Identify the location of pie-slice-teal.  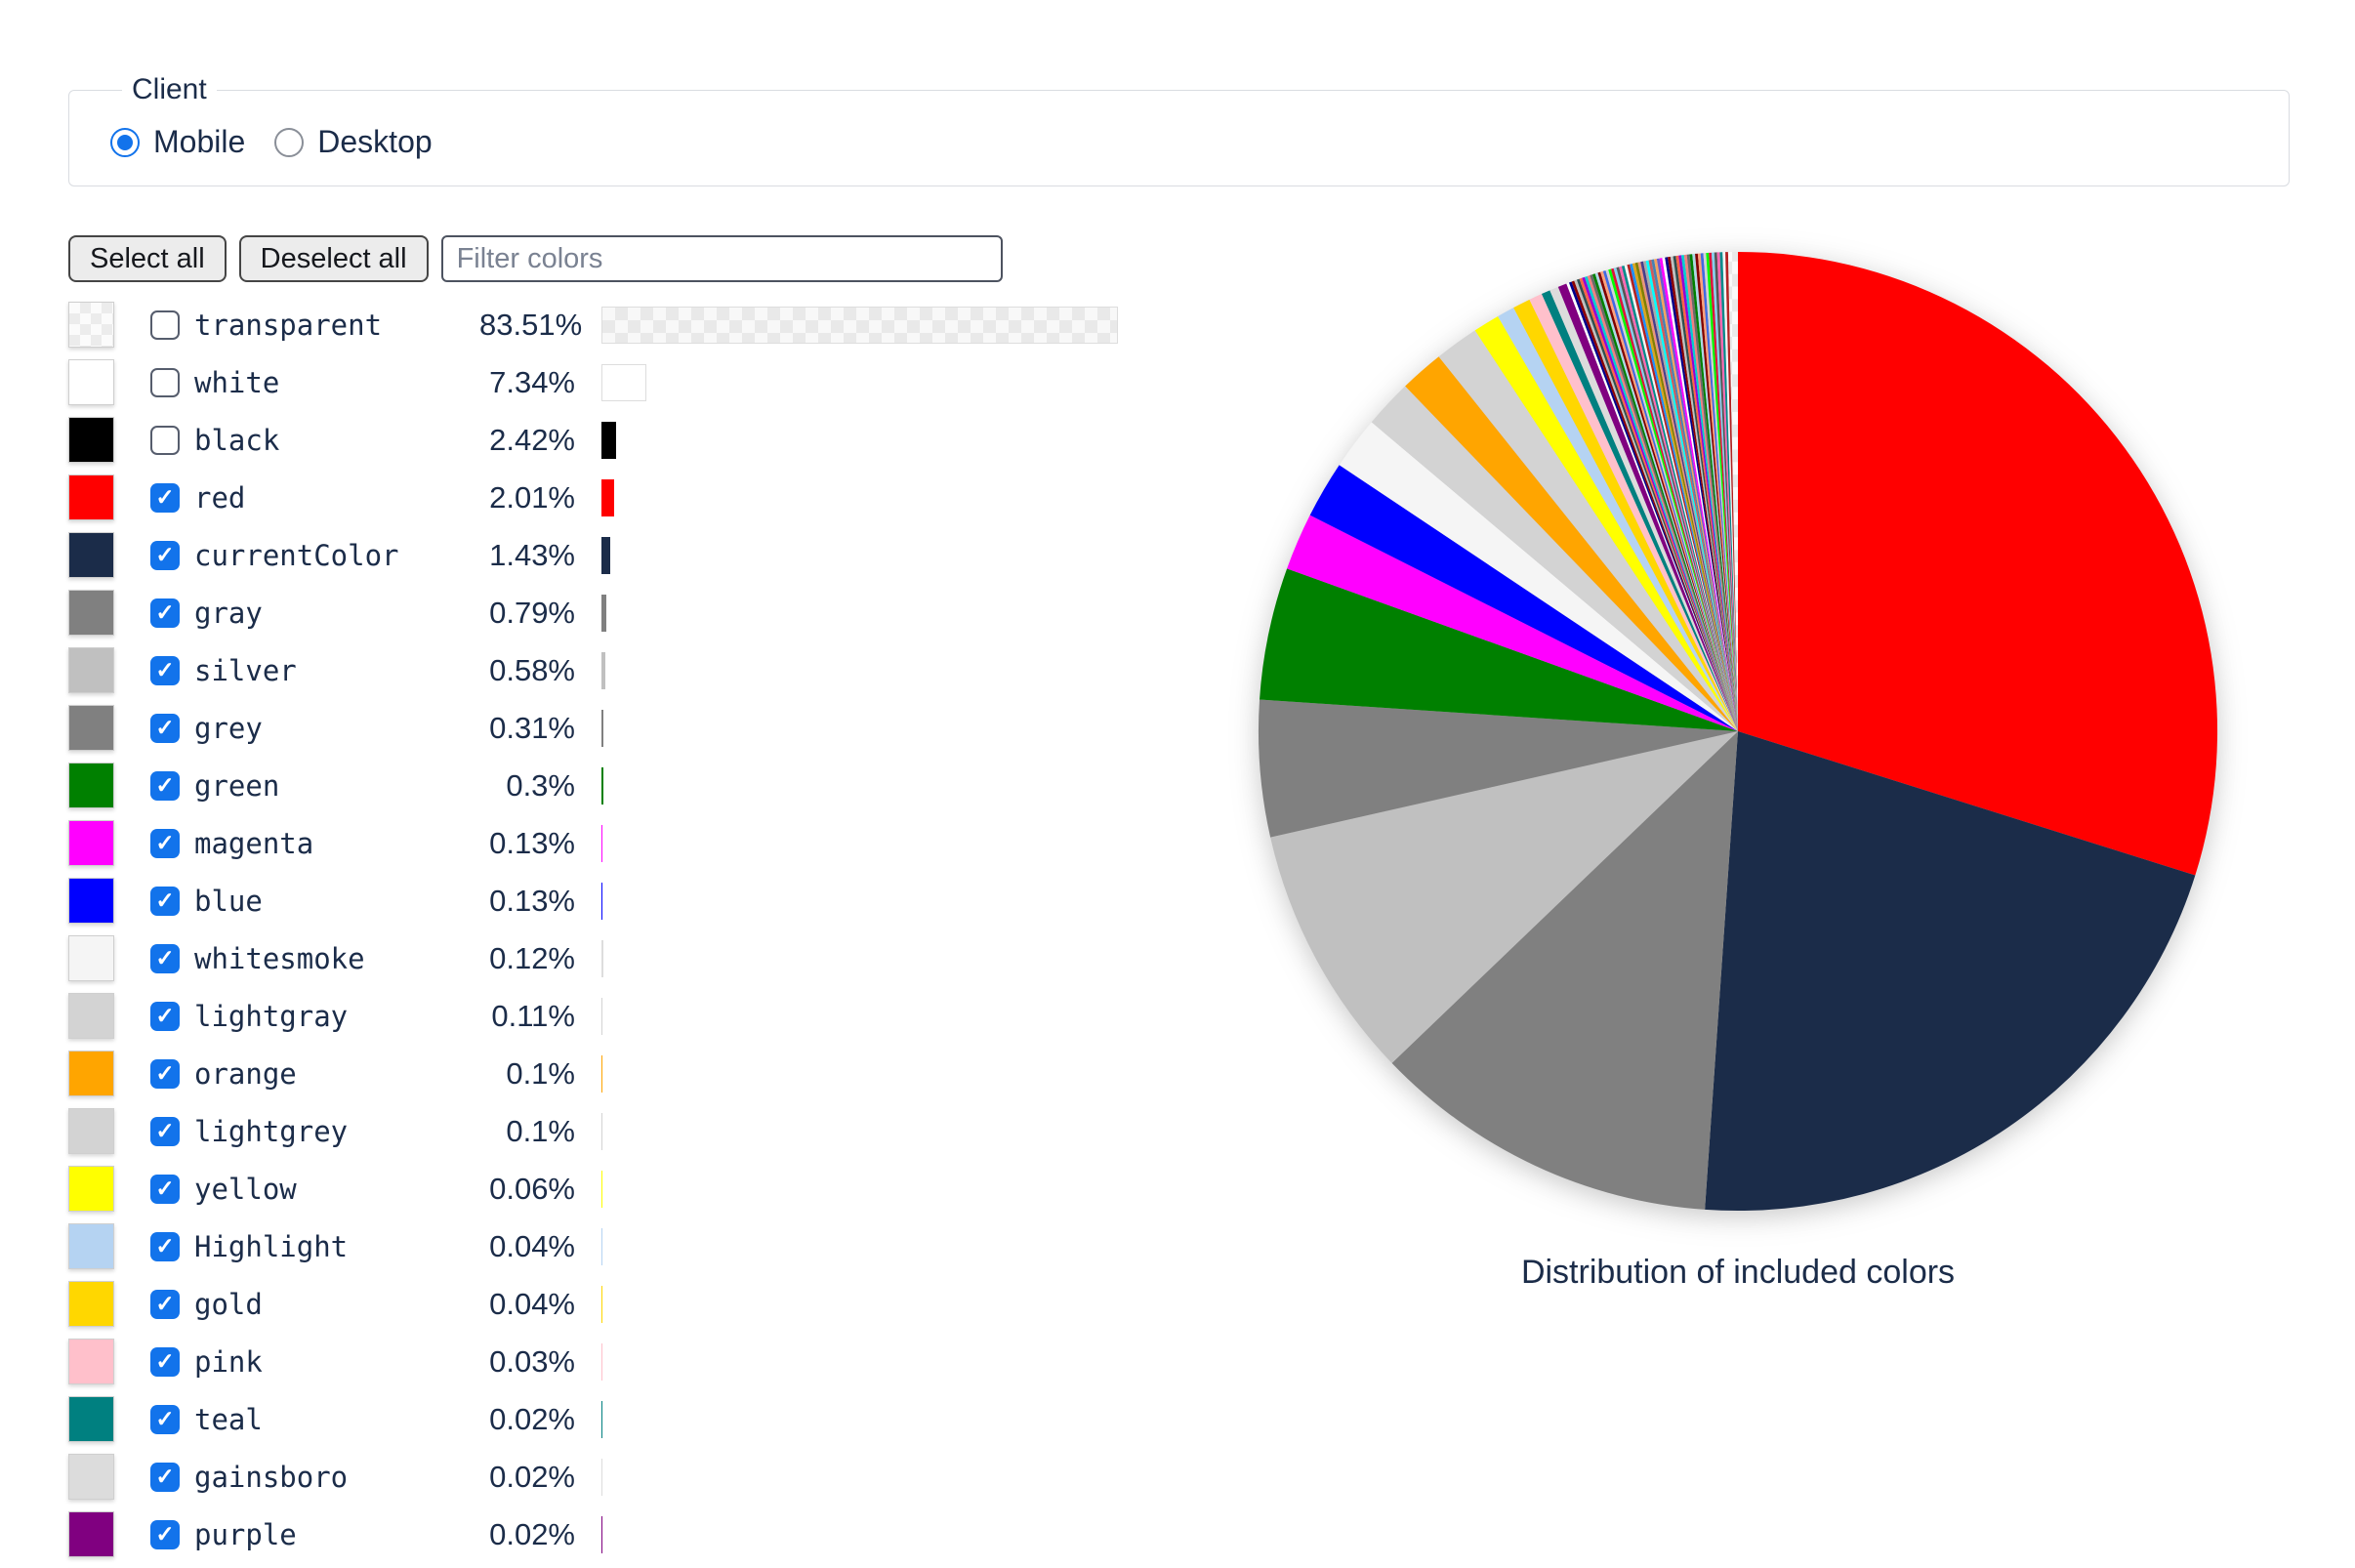
(1640, 510).